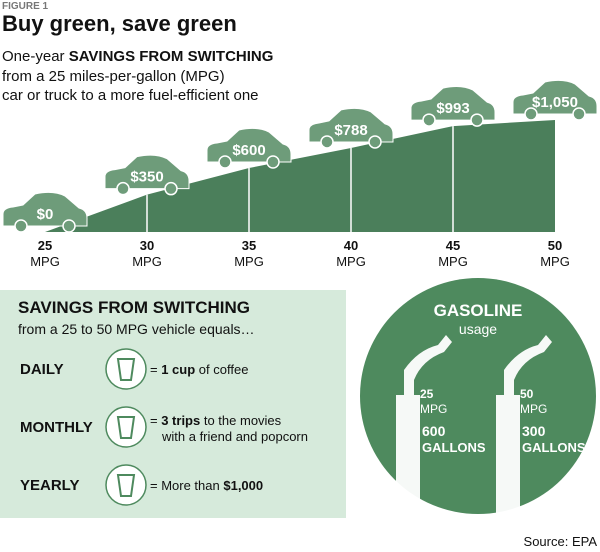 The width and height of the screenshot is (600, 552). I want to click on savings-text: = More than $1,000, so click(206, 485).